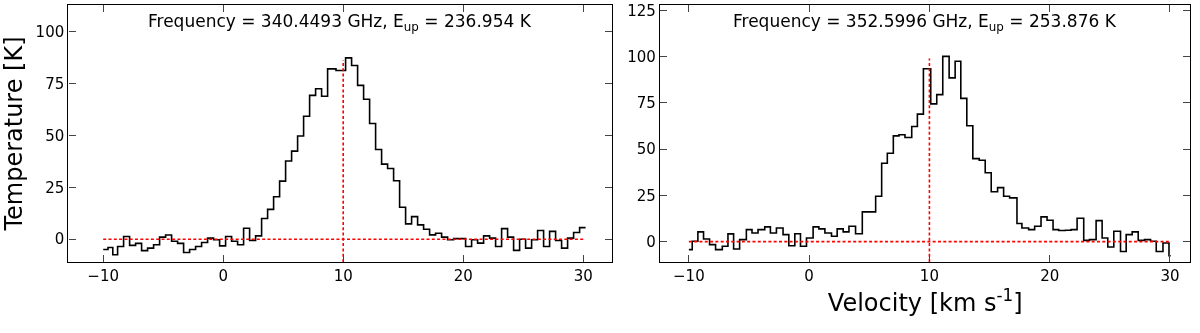 This screenshot has height=333, width=1200. What do you see at coordinates (340, 22) in the screenshot?
I see `annotation: Frequency = 340.4493 GHz, E$_{up}$ = 236.954 K` at bounding box center [340, 22].